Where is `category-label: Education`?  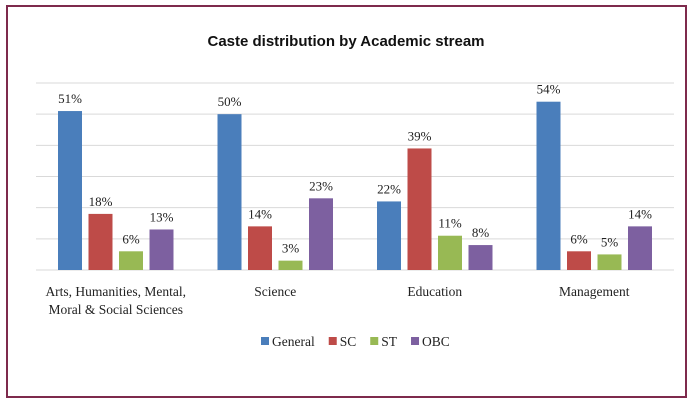 category-label: Education is located at coordinates (434, 291).